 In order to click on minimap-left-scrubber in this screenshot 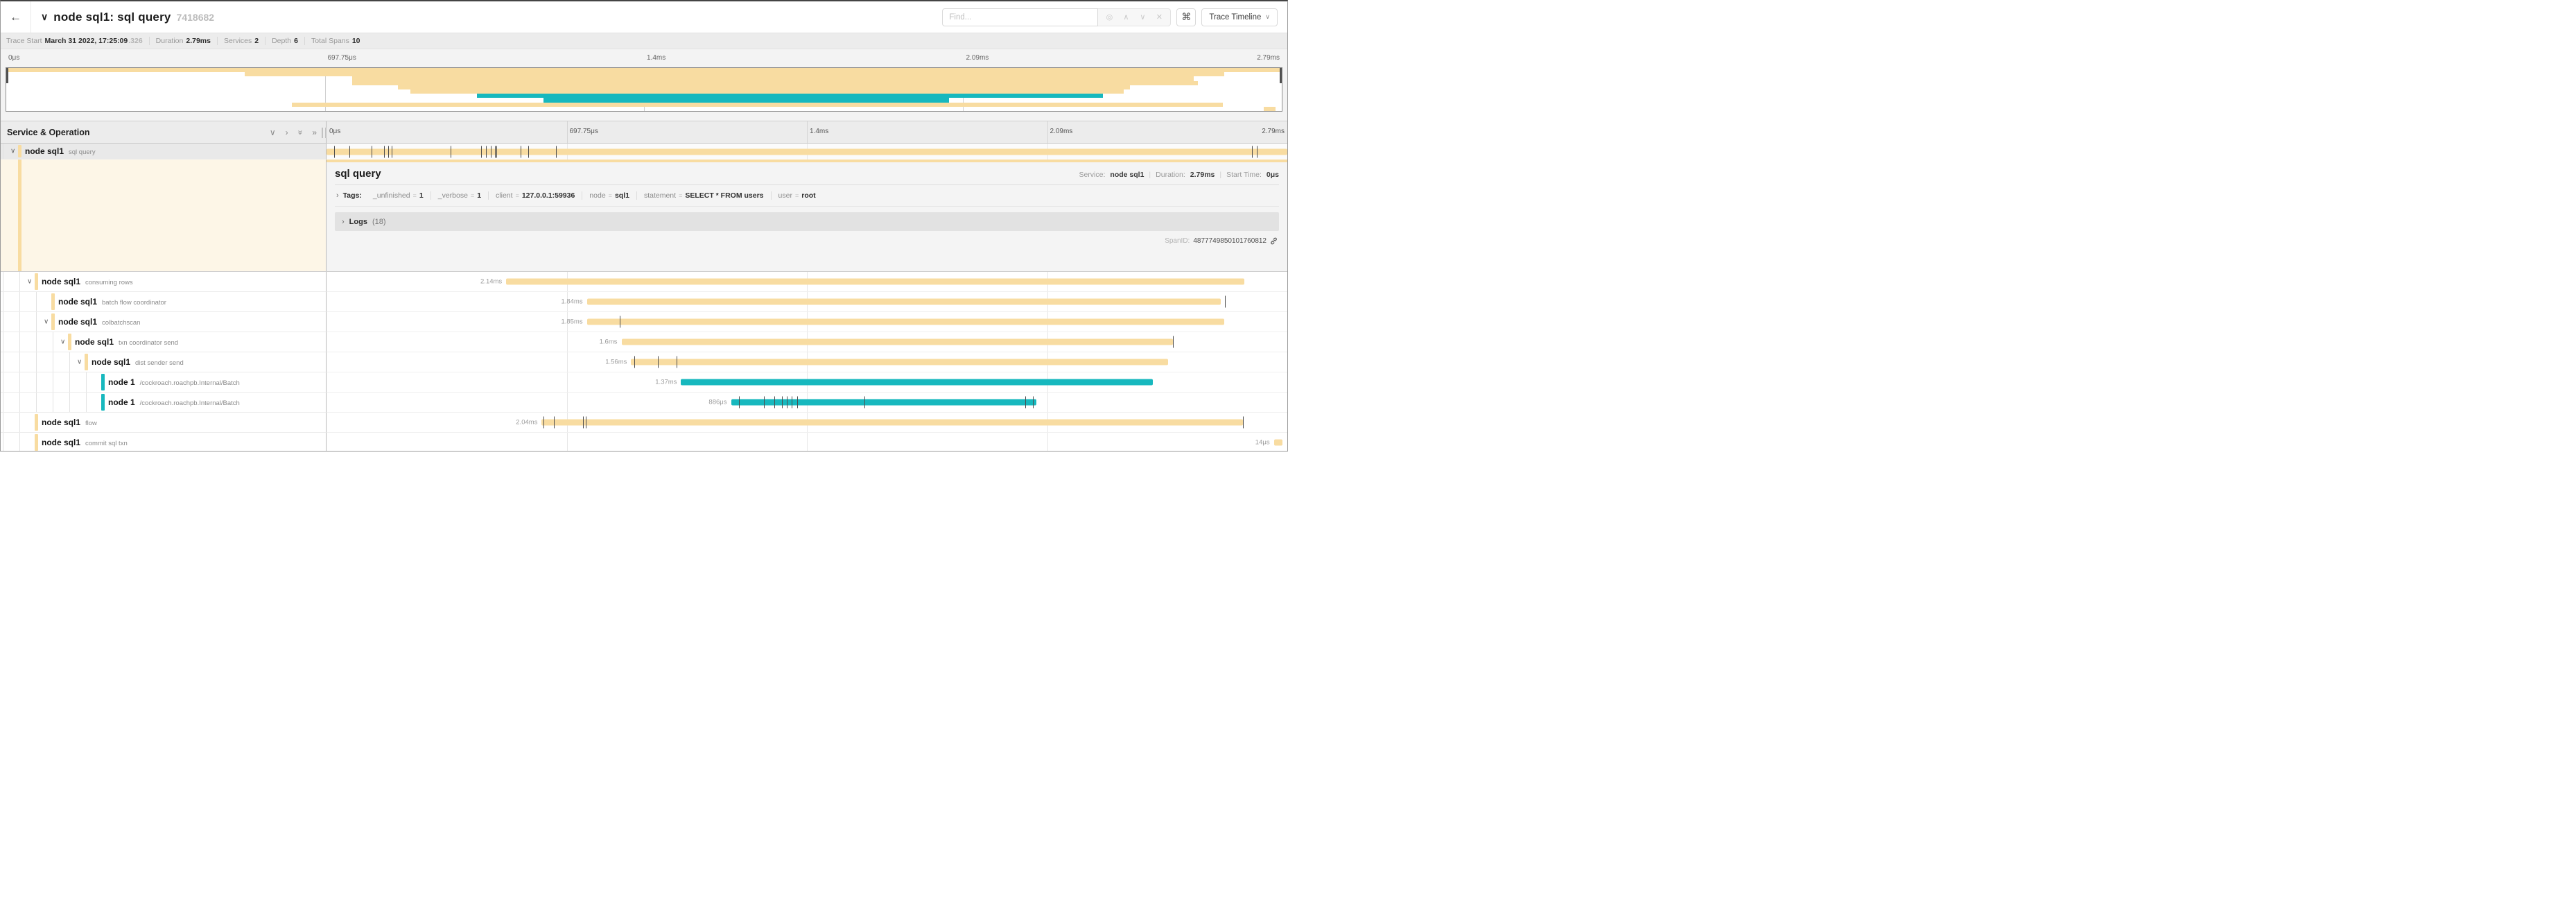, I will do `click(7, 75)`.